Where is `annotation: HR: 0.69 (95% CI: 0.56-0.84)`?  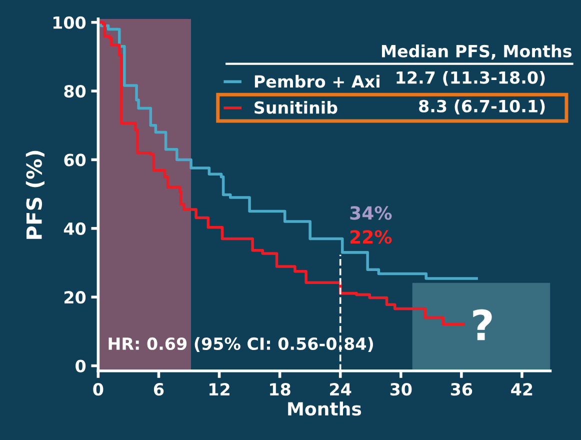 annotation: HR: 0.69 (95% CI: 0.56-0.84) is located at coordinates (240, 344).